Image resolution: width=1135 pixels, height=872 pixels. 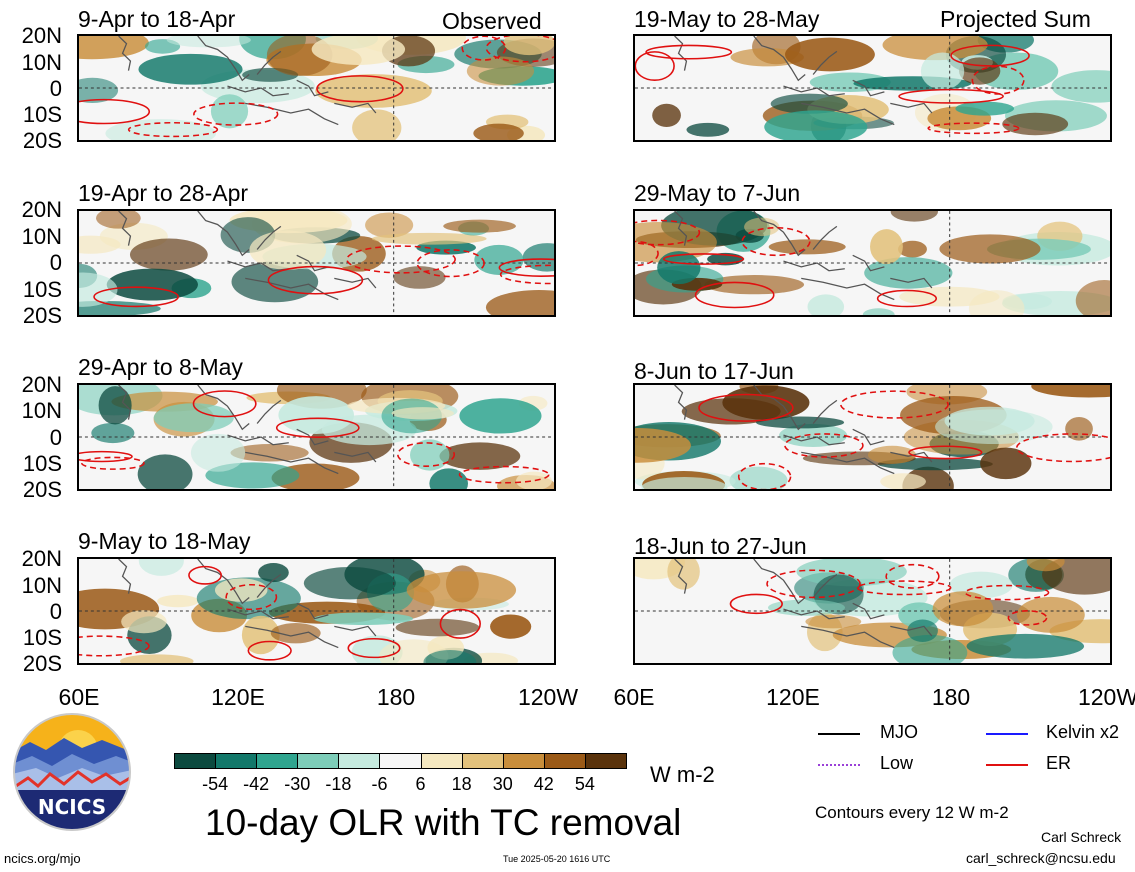 I want to click on y-tick-label: 10S, so click(x=42, y=463).